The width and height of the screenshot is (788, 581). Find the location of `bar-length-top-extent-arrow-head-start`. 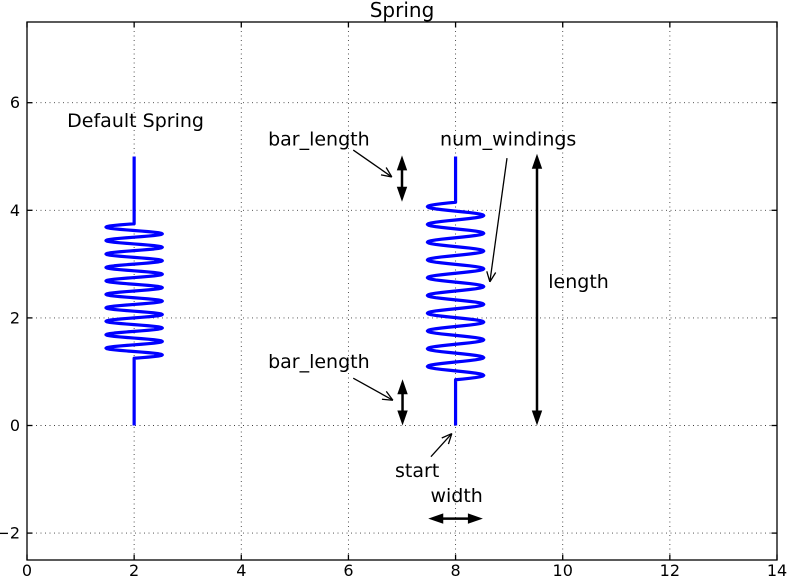

bar-length-top-extent-arrow-head-start is located at coordinates (402, 194).